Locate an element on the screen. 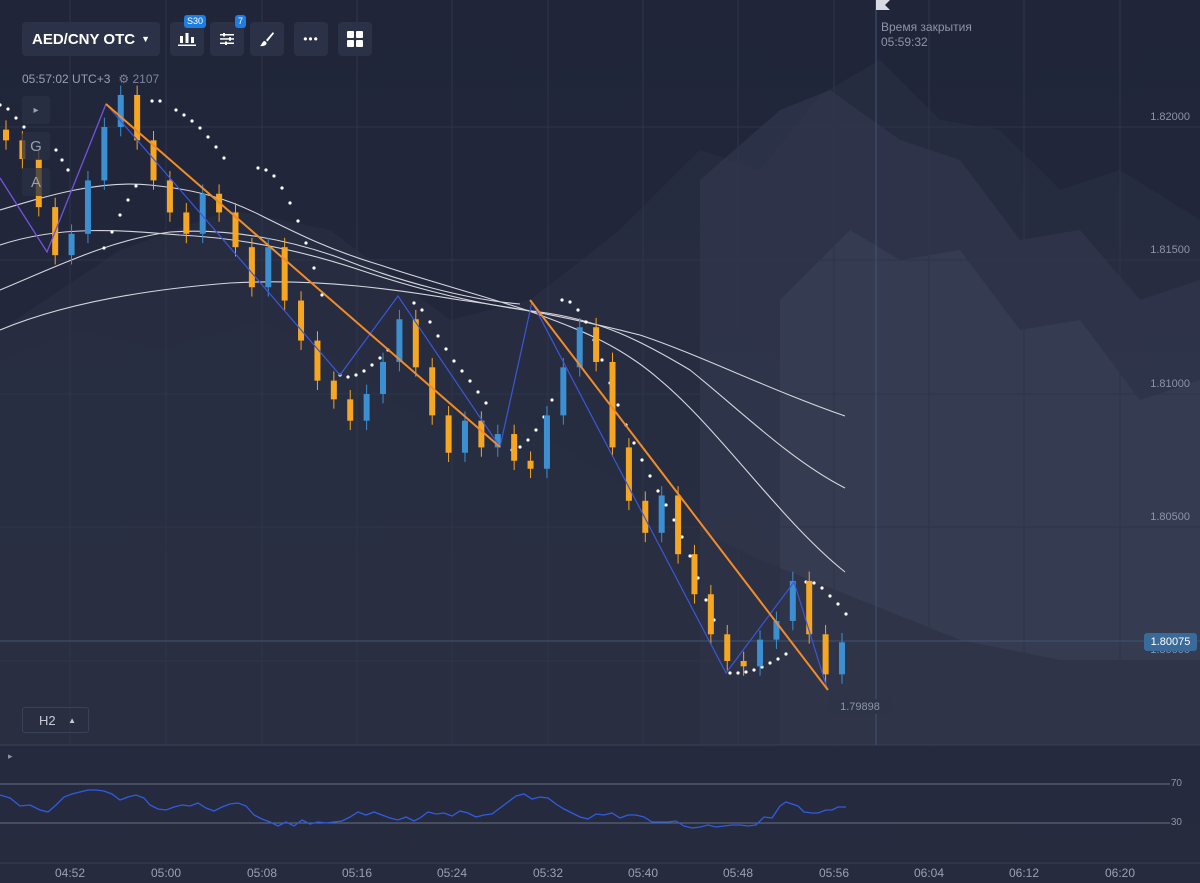 The height and width of the screenshot is (883, 1200). time-axis-label: 05:00 is located at coordinates (166, 873).